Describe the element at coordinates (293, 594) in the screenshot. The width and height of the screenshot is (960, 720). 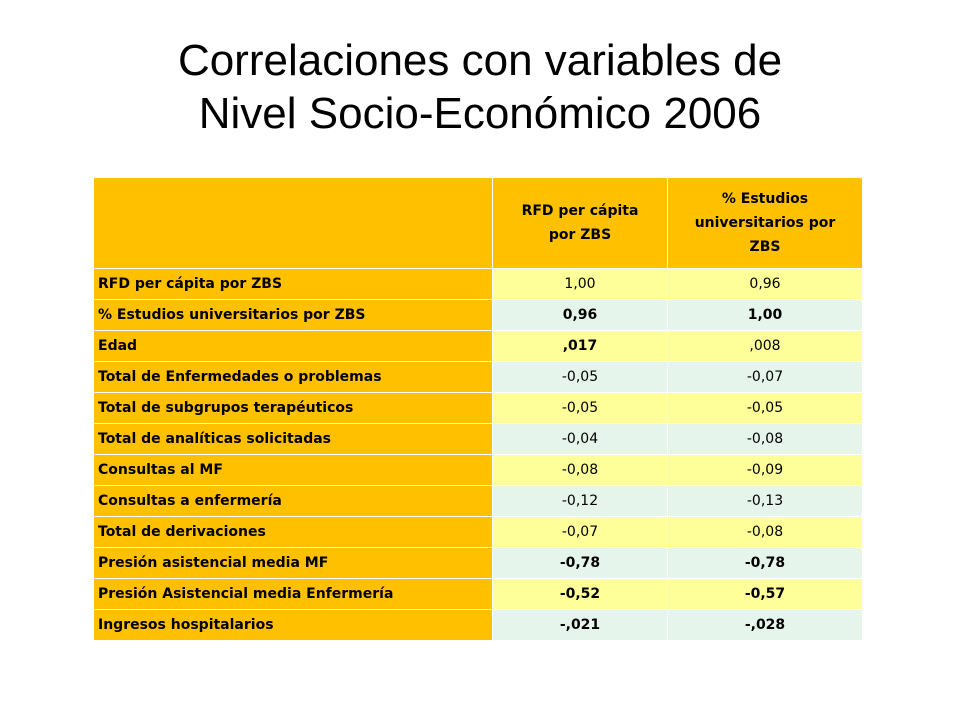
I see `row-label: Presión Asistencial media Enfermería` at that location.